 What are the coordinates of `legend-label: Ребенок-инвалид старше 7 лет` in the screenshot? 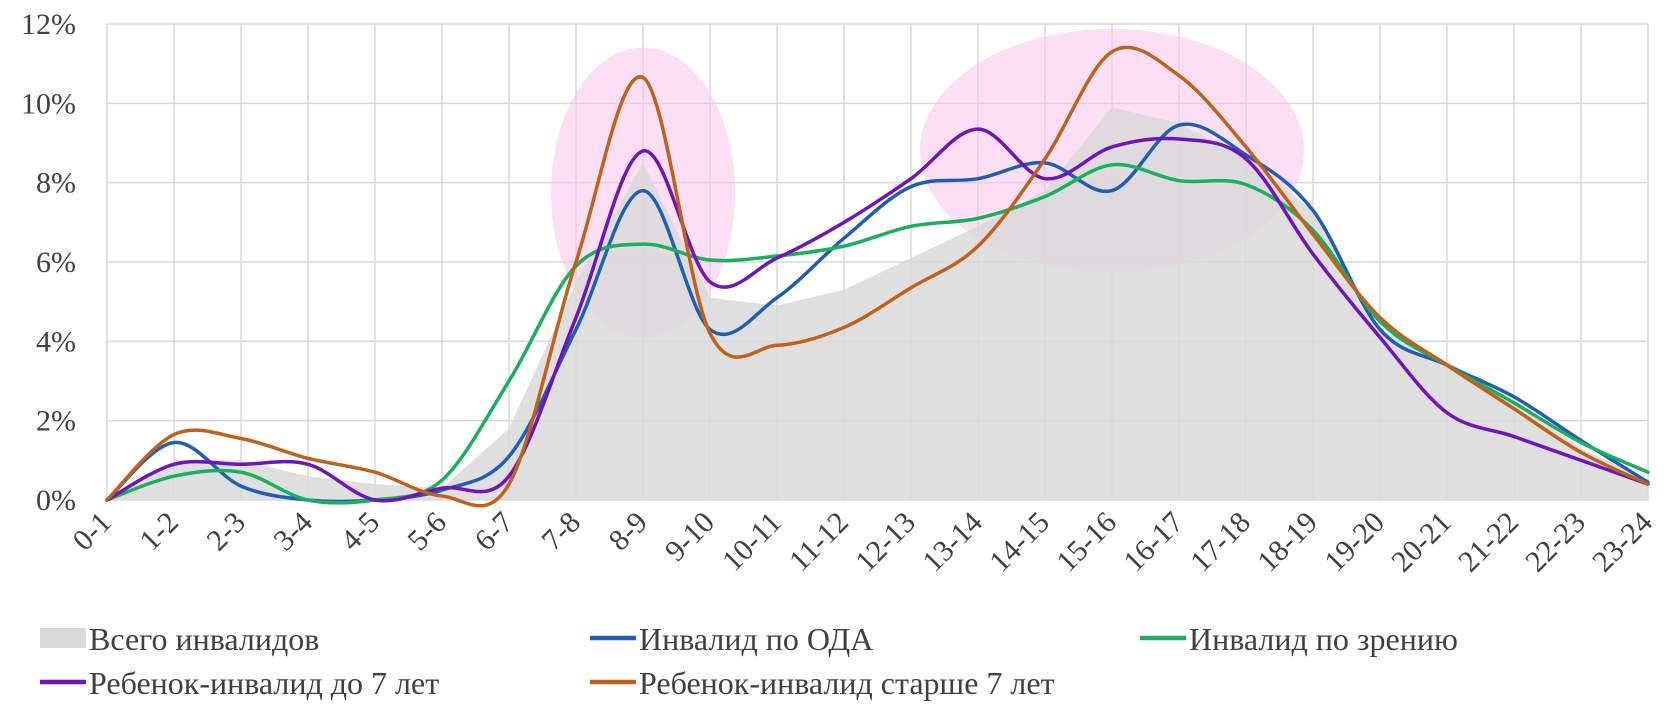 It's located at (847, 683).